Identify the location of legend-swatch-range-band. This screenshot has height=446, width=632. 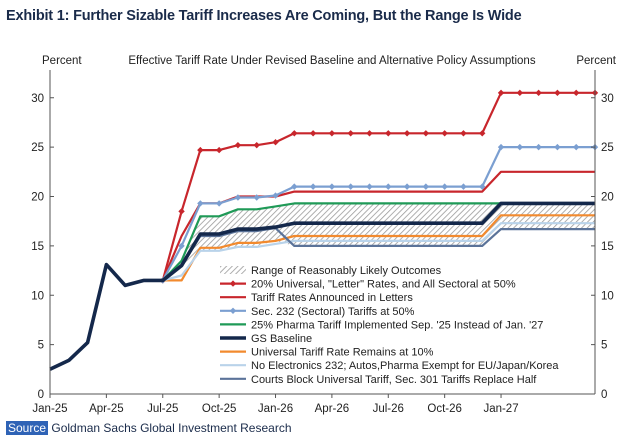
(233, 270).